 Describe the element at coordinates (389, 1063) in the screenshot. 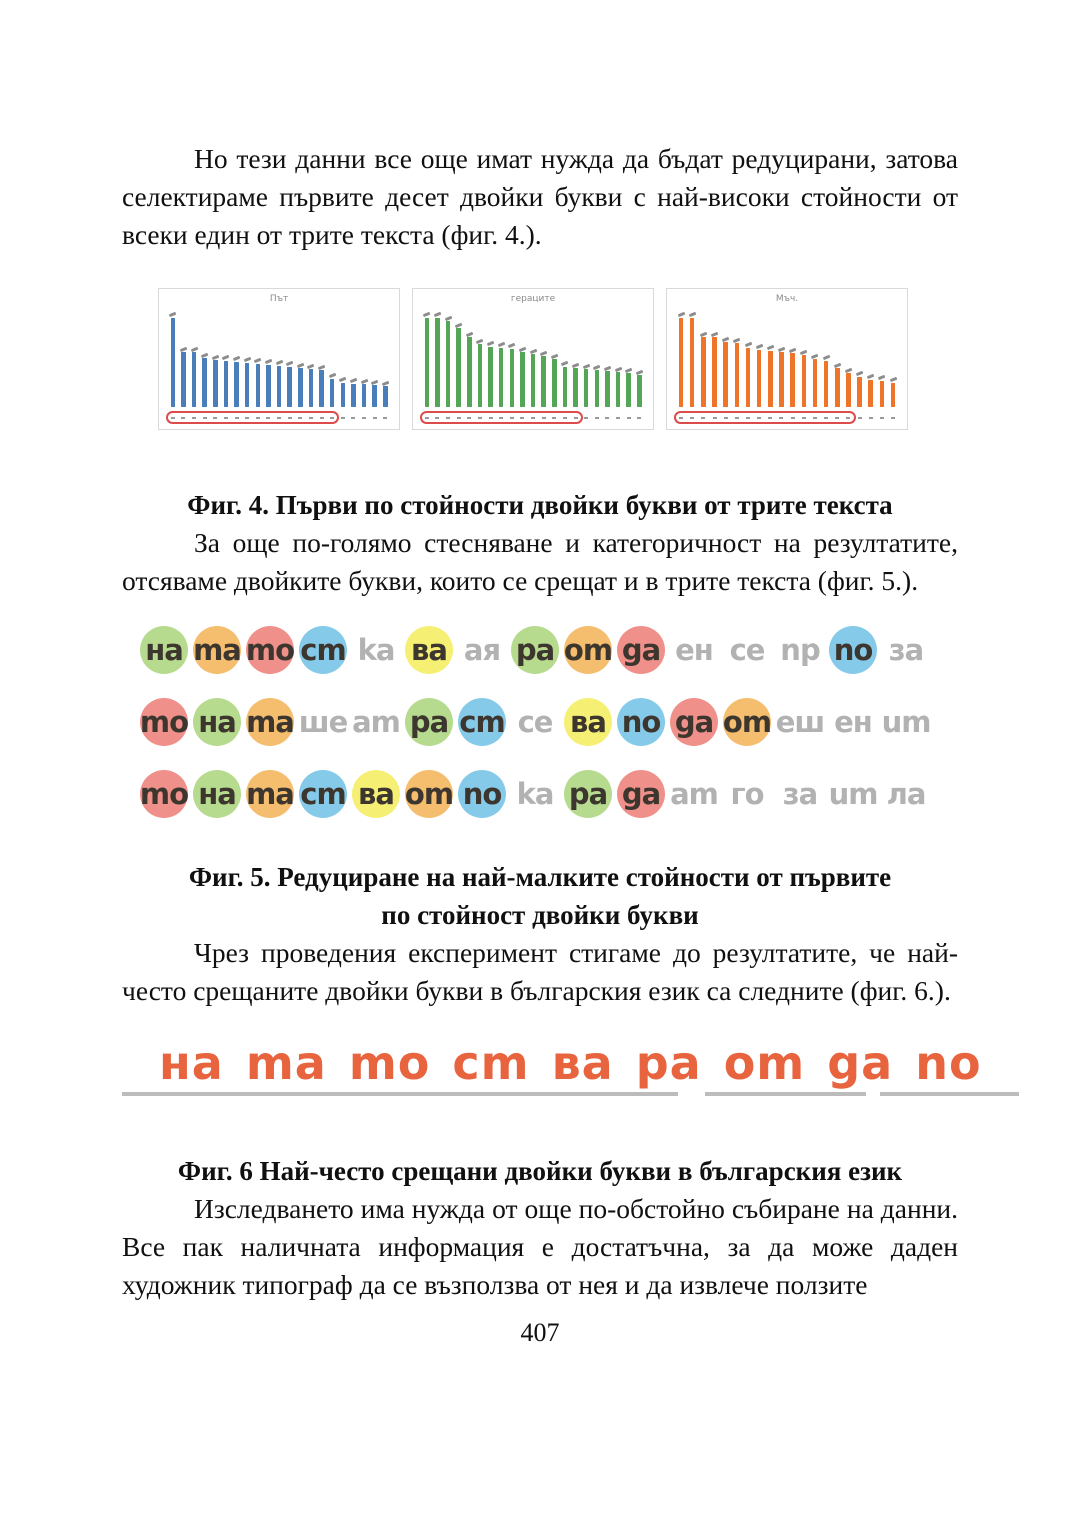

I see `top-pair-то: mo` at that location.